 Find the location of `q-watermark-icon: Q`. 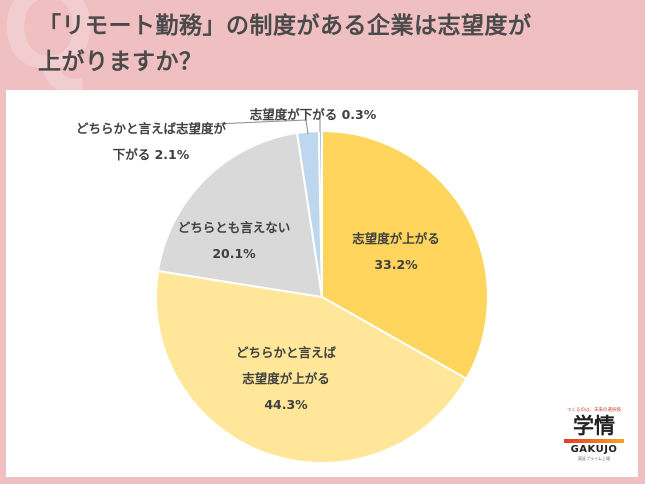

q-watermark-icon: Q is located at coordinates (49, 47).